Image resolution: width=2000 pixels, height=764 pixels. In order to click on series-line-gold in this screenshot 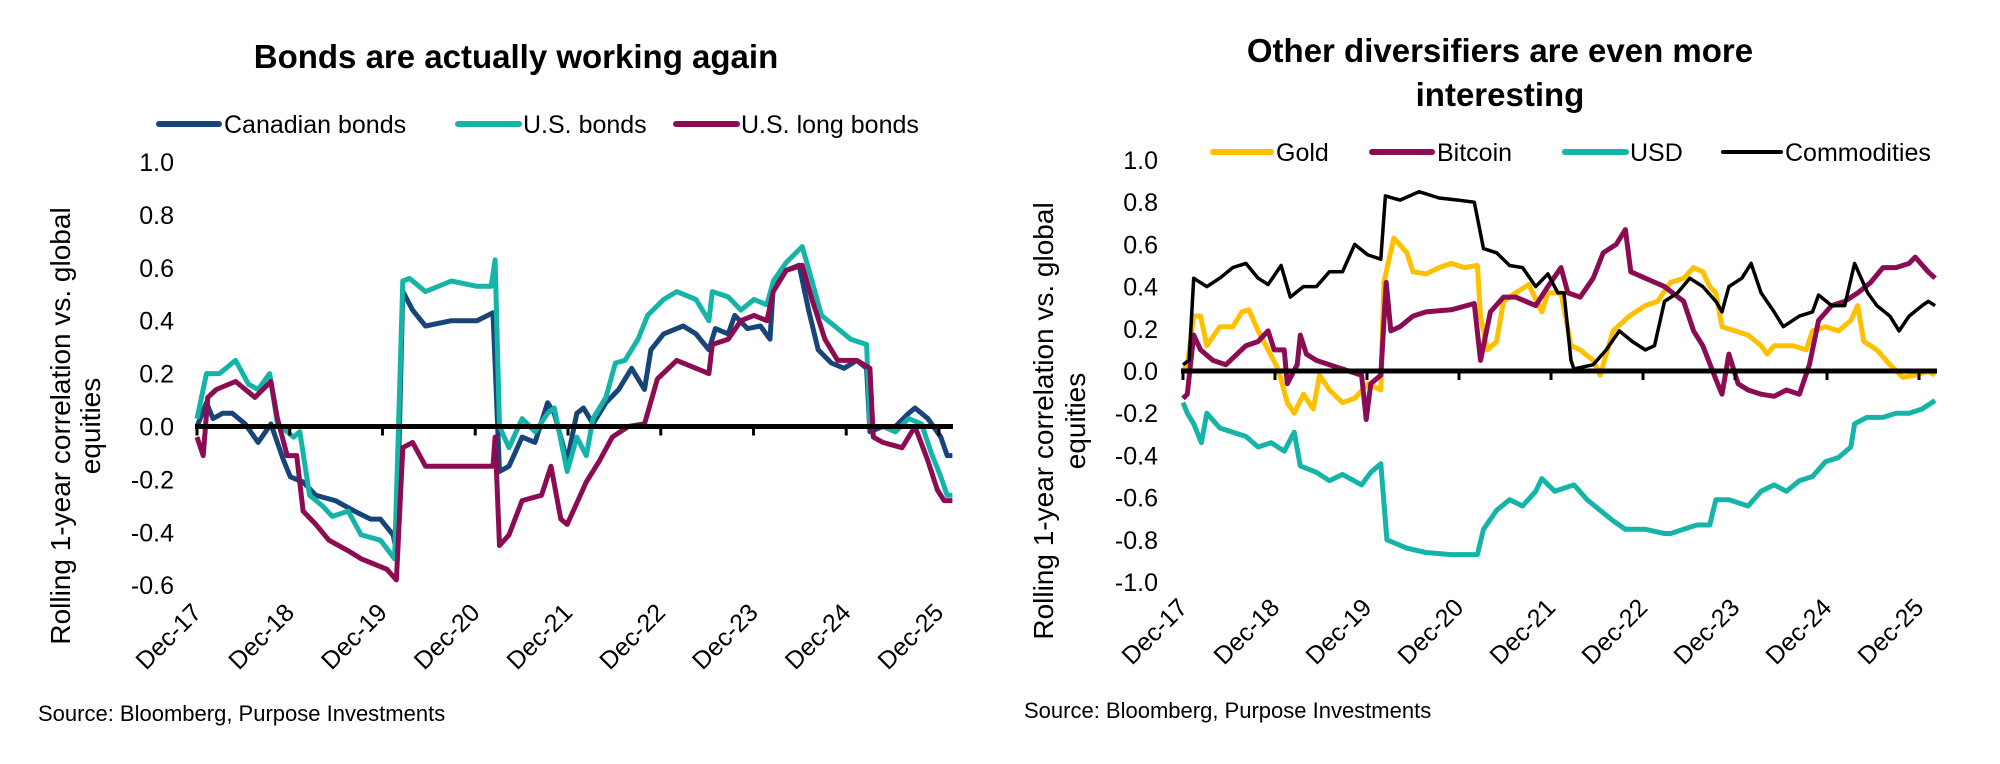, I will do `click(1558, 325)`.